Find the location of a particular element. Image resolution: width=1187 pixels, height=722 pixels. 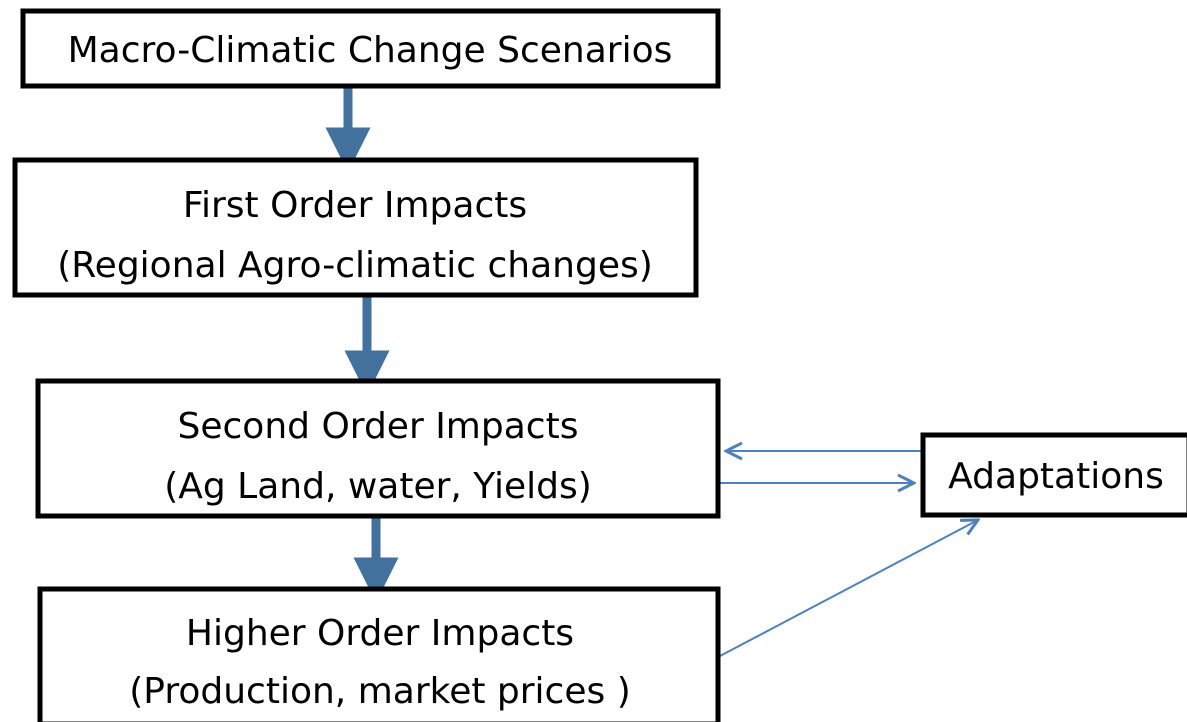

node-label: First Order Impacts is located at coordinates (355, 205).